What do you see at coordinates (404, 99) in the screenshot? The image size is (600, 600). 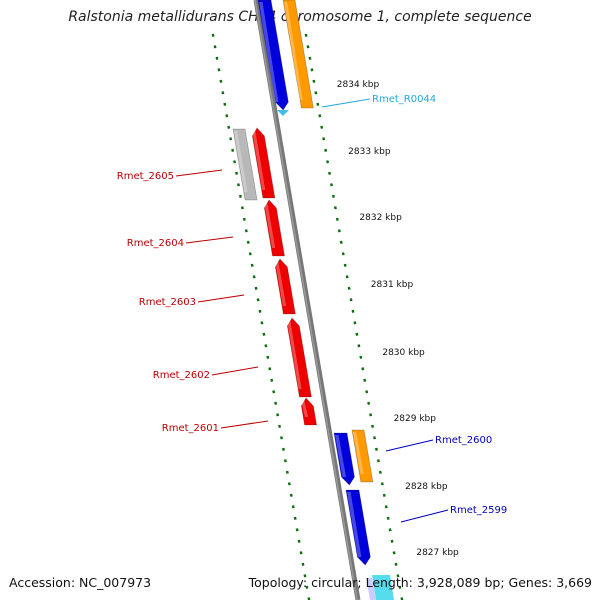 I see `gene-label: Rmet_R0044` at bounding box center [404, 99].